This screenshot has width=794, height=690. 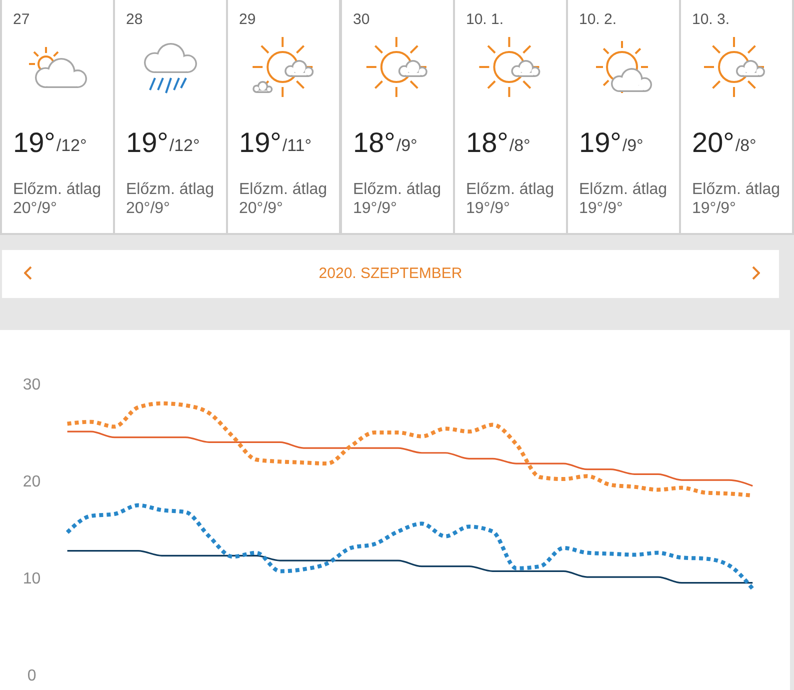 I want to click on y-tick-label: 30, so click(x=31, y=385).